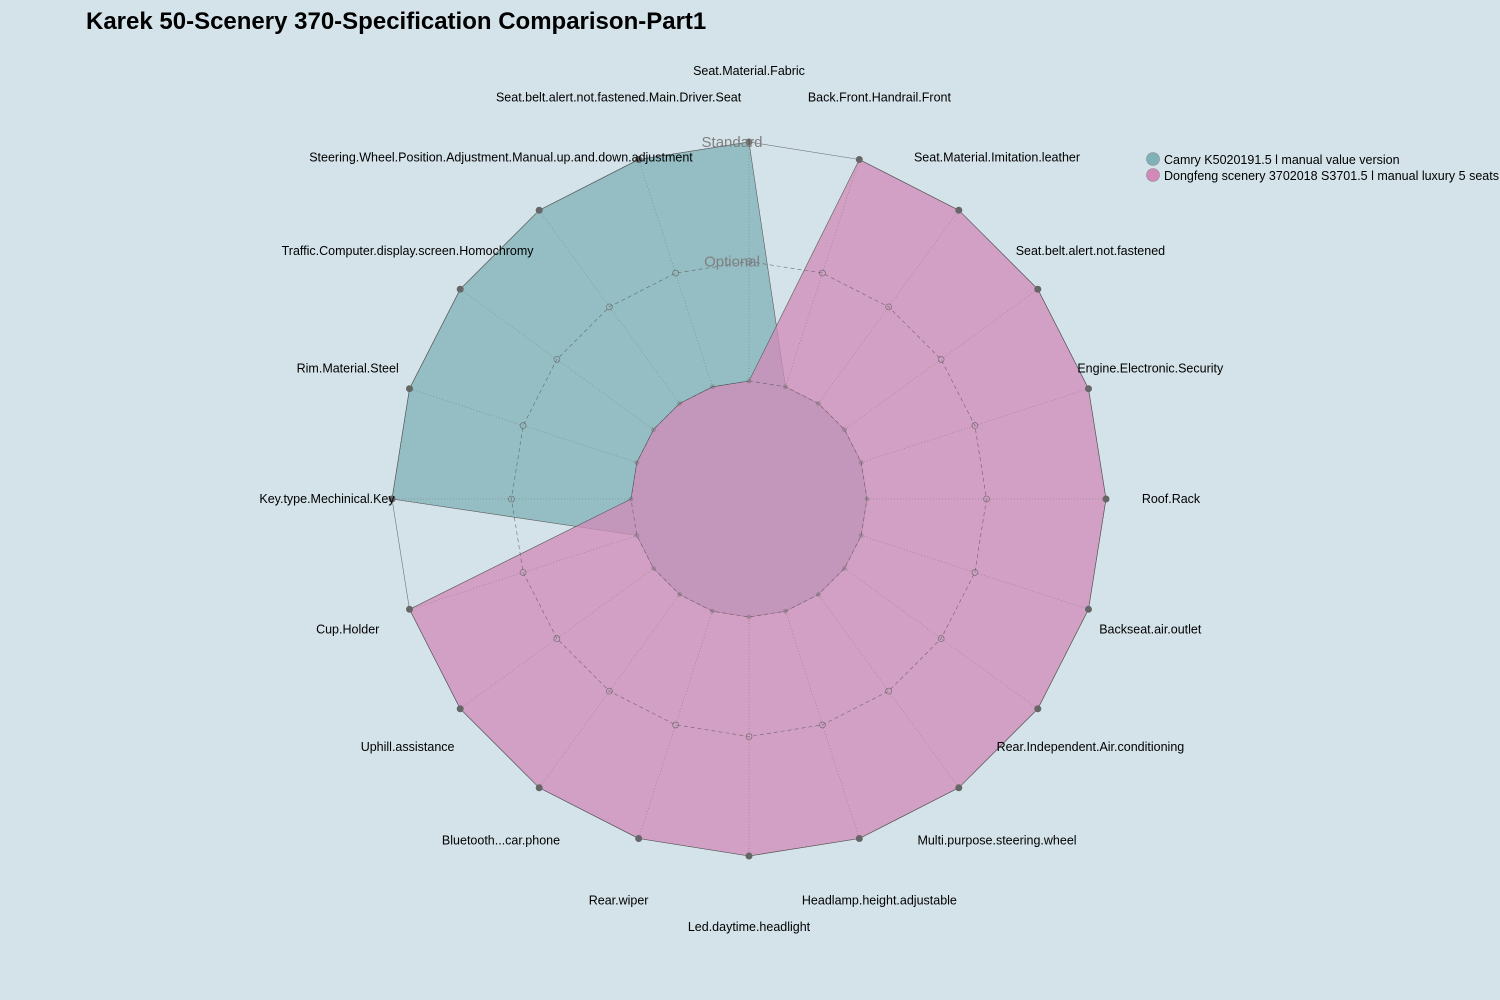 The image size is (1500, 1000). Describe the element at coordinates (732, 142) in the screenshot. I see `level-label: Standard` at that location.